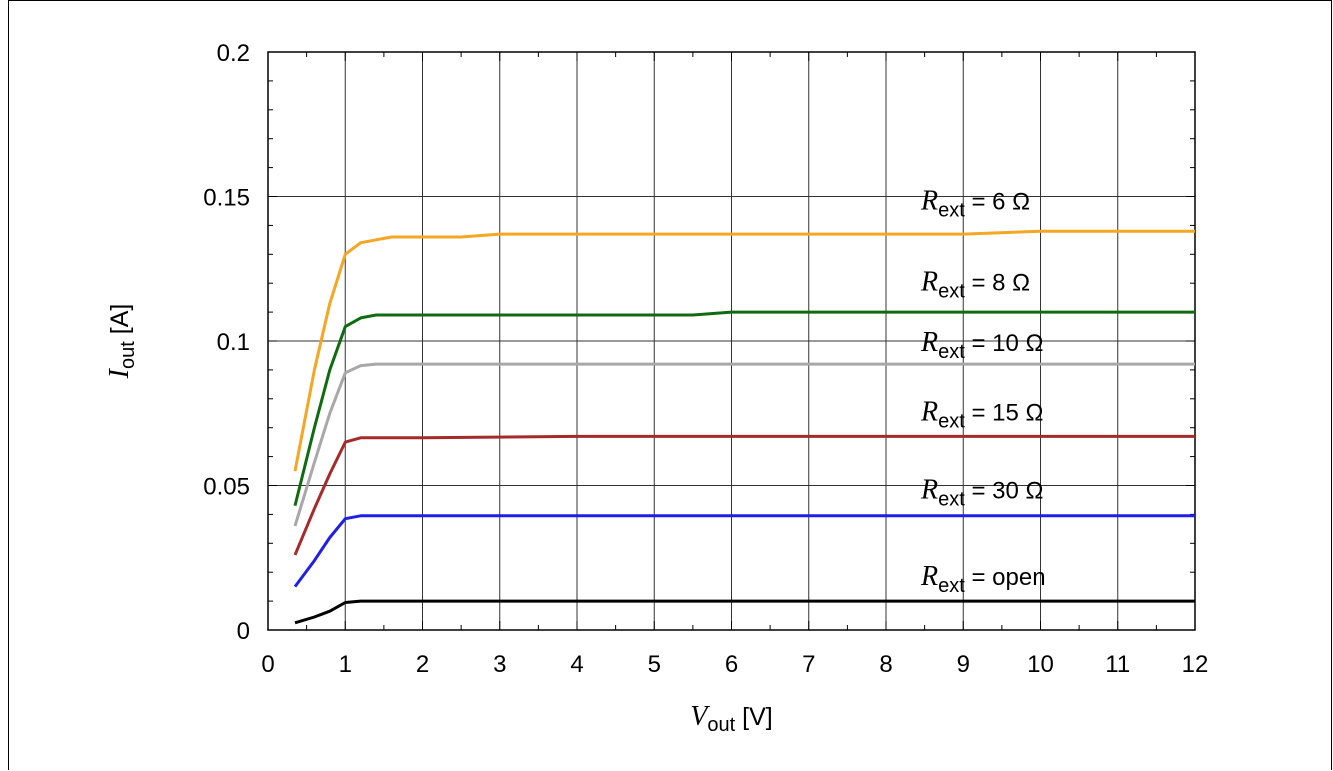 The image size is (1333, 771). I want to click on x-tick-label: 10, so click(1040, 664).